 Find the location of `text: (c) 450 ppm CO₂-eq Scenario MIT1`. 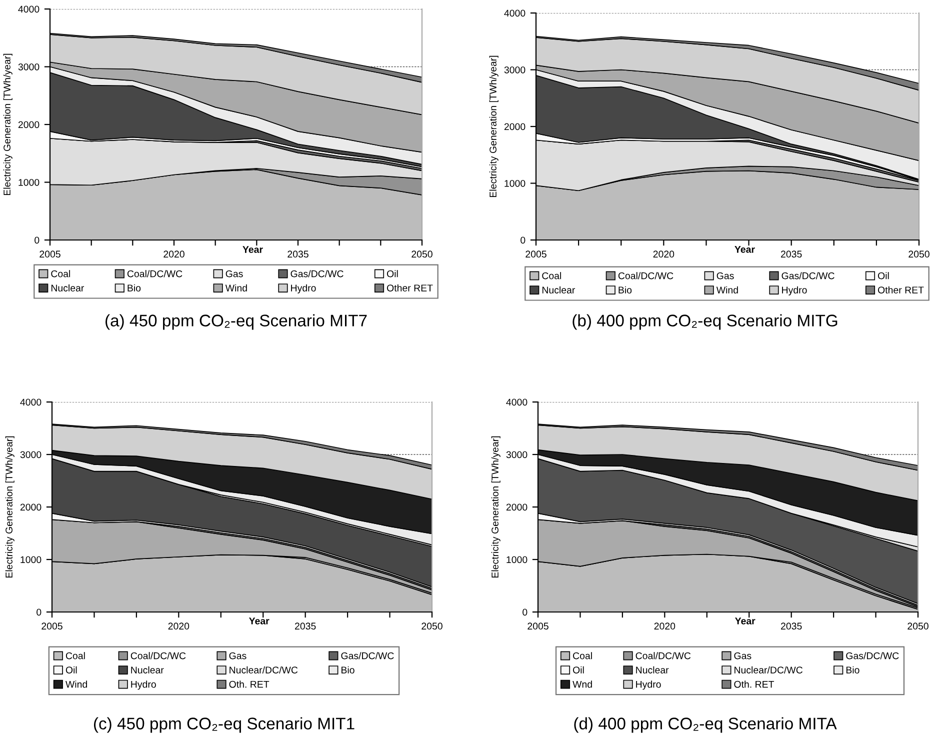

text: (c) 450 ppm CO₂-eq Scenario MIT1 is located at coordinates (224, 725).